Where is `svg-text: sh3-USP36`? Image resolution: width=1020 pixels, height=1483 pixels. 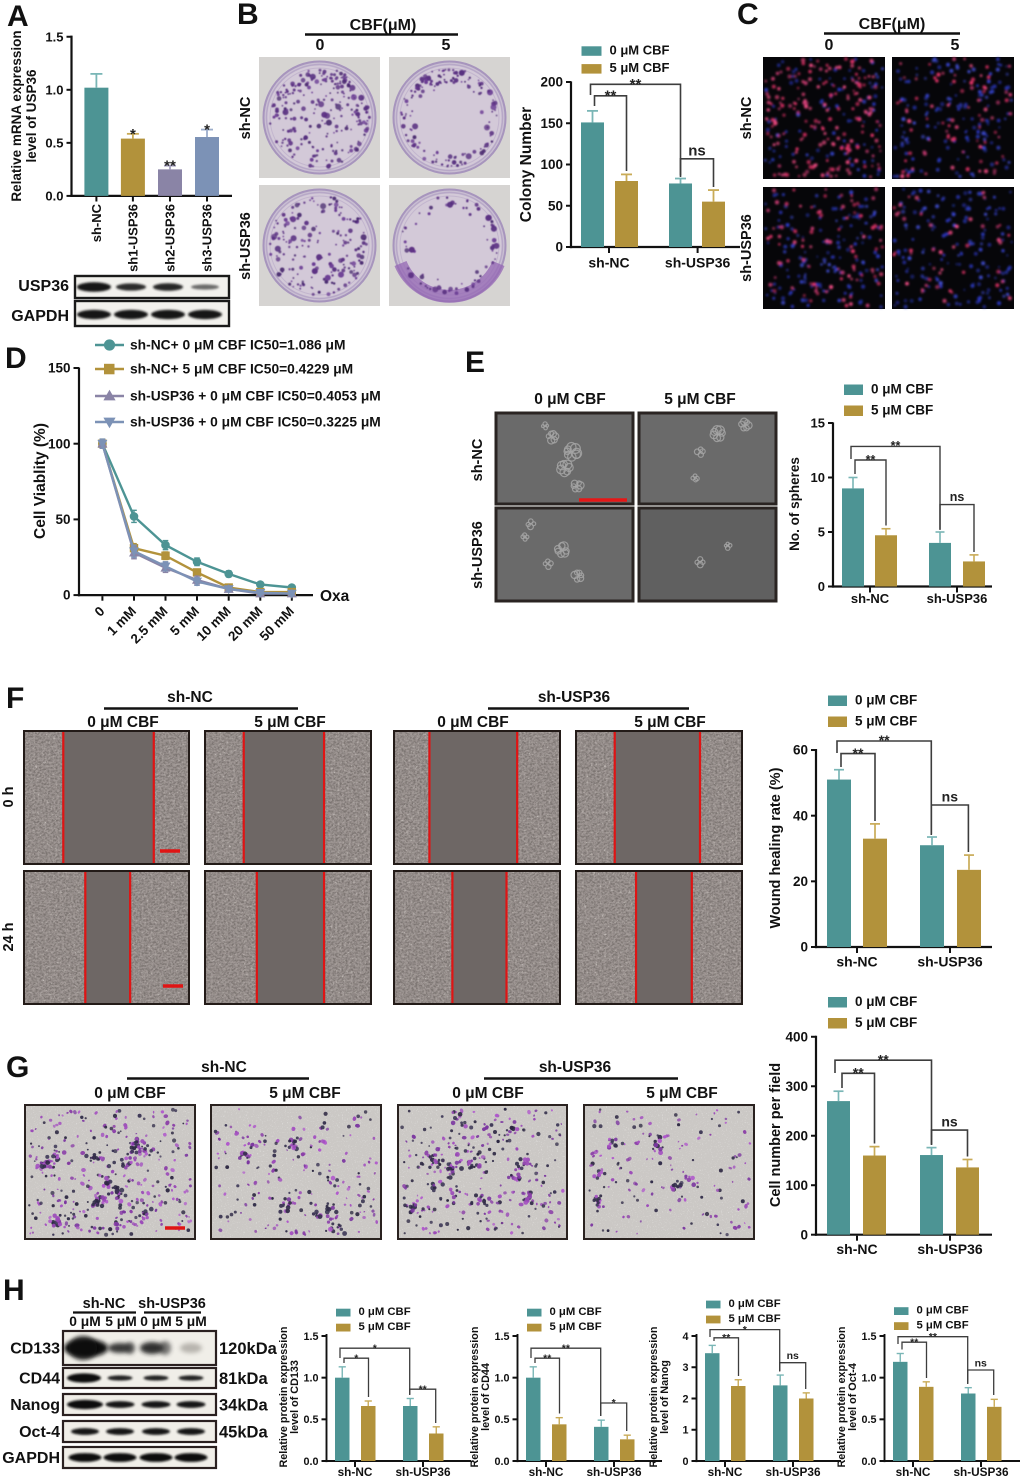 svg-text: sh3-USP36 is located at coordinates (207, 238).